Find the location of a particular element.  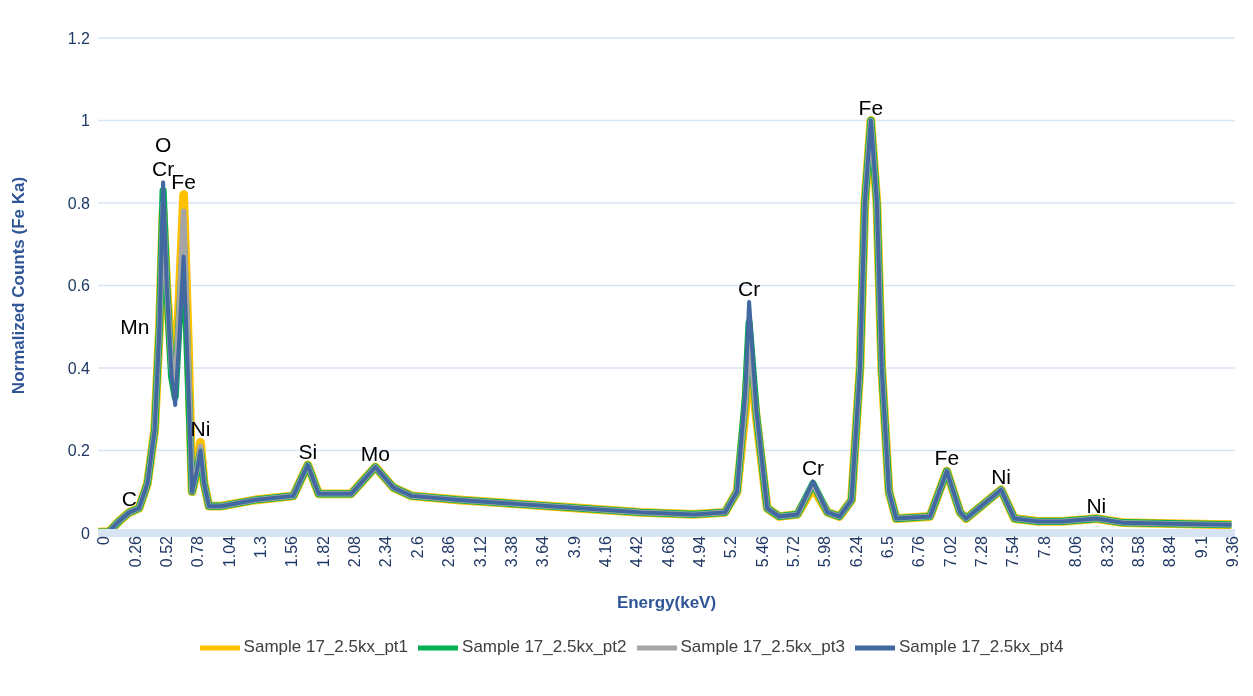

x-tick-label: 4.68 is located at coordinates (668, 551).